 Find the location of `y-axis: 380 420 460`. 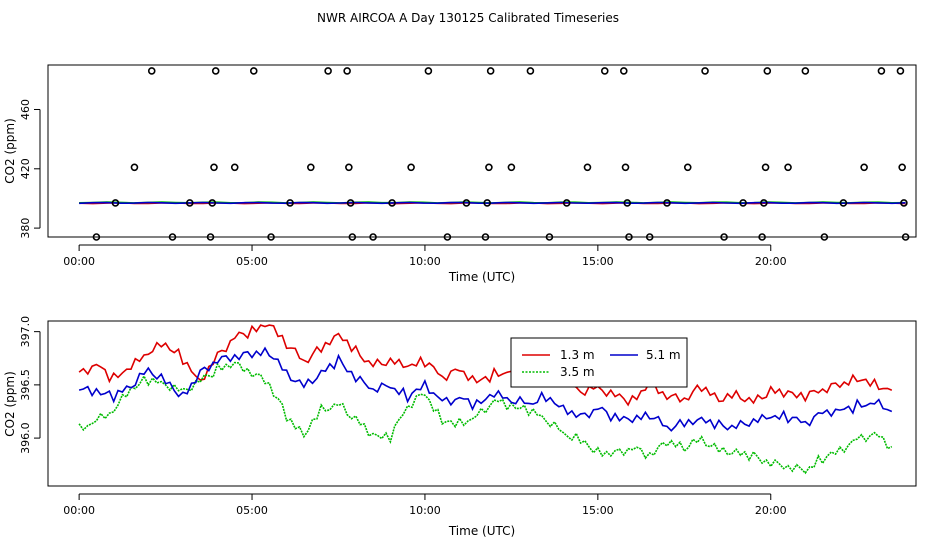

y-axis: 380 420 460 is located at coordinates (30, 169).